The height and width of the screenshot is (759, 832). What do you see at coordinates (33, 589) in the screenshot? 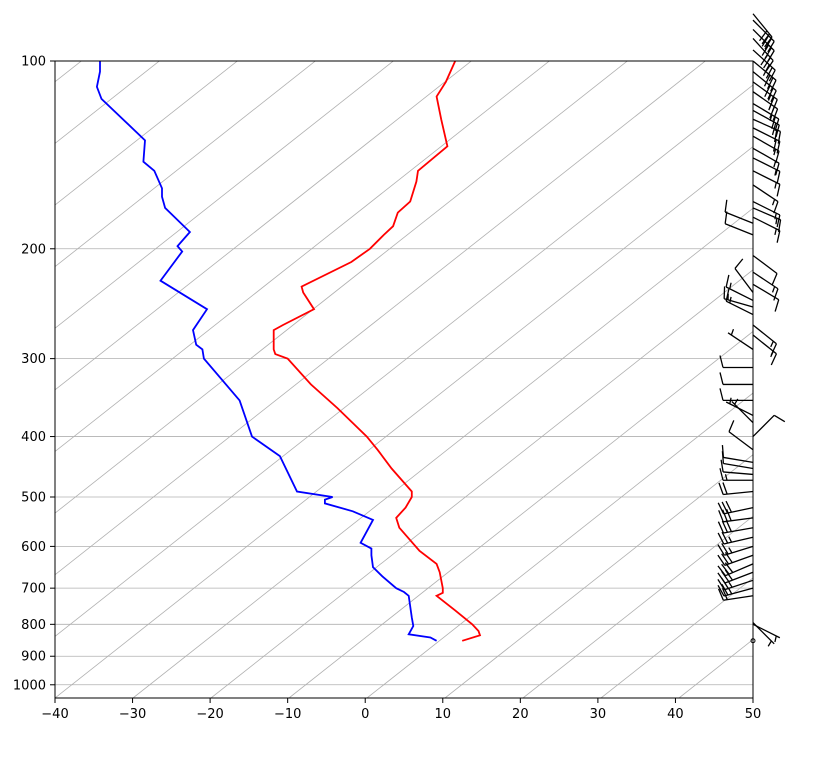
I see `y-tick-label: 700` at bounding box center [33, 589].